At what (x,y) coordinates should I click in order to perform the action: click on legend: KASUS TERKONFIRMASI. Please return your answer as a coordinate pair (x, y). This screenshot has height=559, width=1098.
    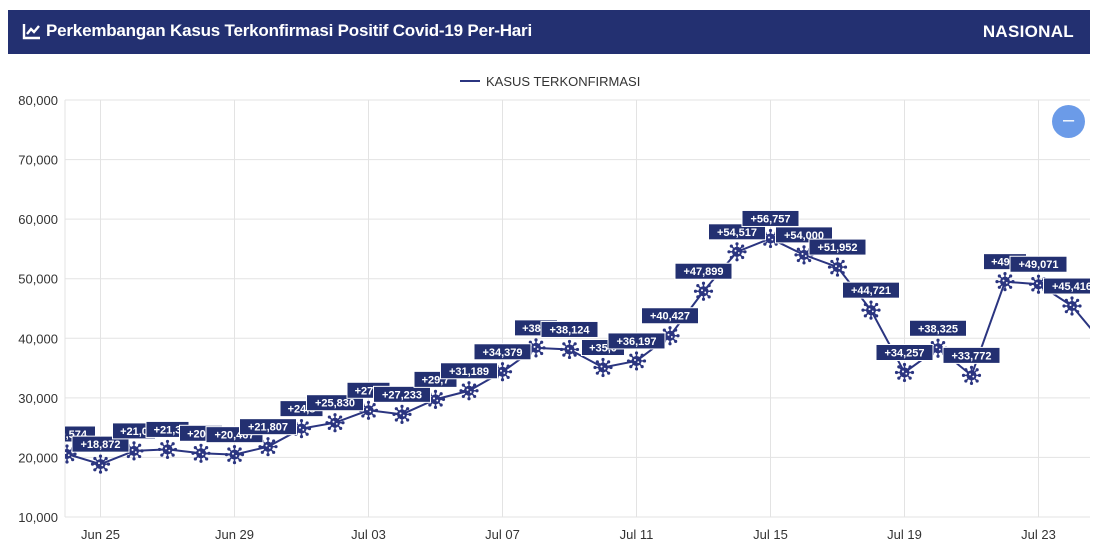
    Looking at the image, I should click on (550, 81).